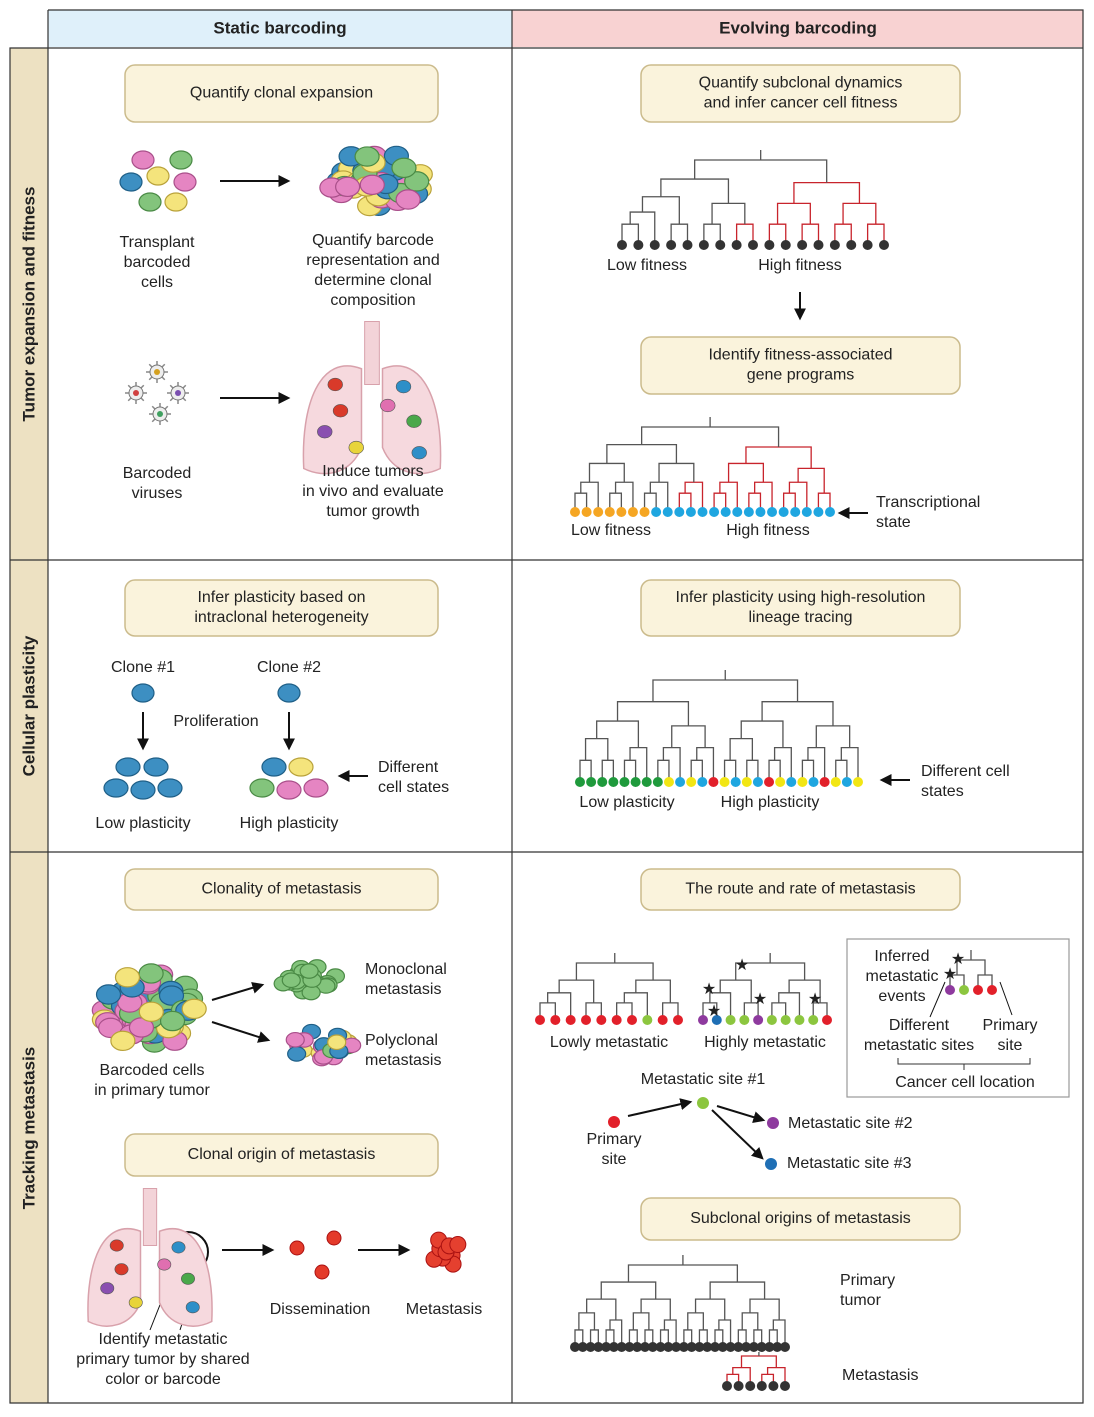  I want to click on bracket, so click(964, 1064).